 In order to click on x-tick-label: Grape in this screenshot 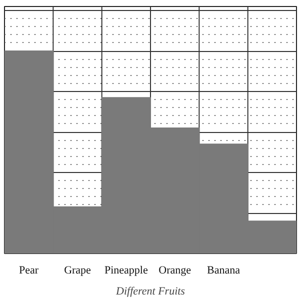, I will do `click(78, 270)`.